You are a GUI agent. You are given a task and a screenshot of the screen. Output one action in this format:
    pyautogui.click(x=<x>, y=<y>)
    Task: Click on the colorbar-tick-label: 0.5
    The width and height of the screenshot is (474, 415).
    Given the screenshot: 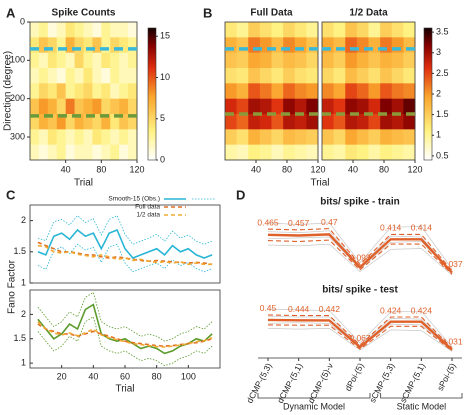 What is the action you would take?
    pyautogui.click(x=442, y=155)
    